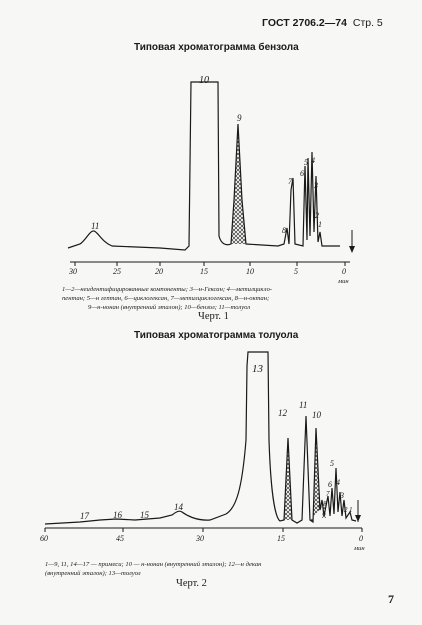 This screenshot has height=625, width=422. Describe the element at coordinates (367, 23) in the screenshot. I see `page-ref: Стр. 5` at that location.